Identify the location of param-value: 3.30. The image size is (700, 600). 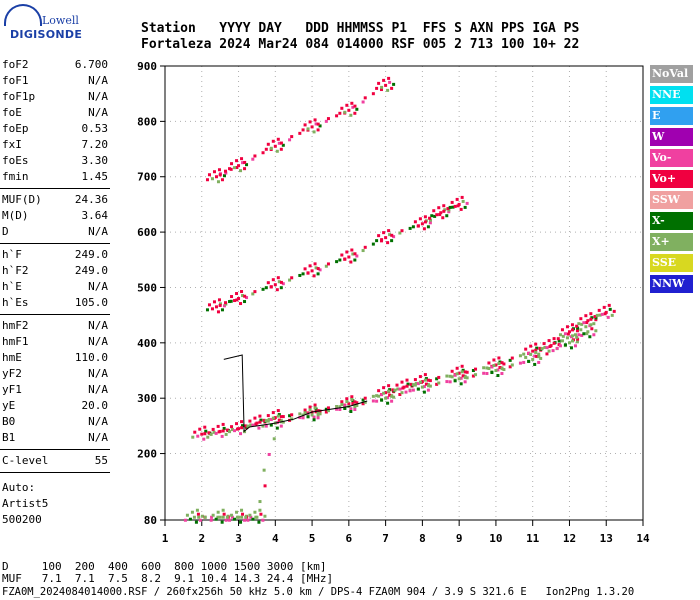
(95, 160).